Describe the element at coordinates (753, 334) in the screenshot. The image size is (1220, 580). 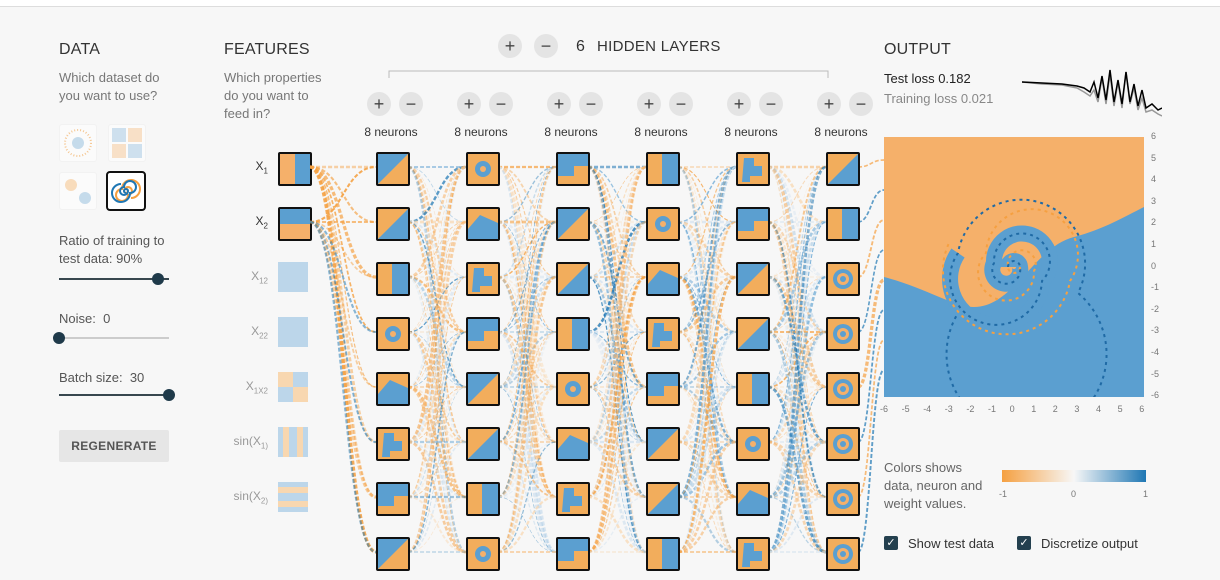
I see `neuron-l5-n4` at that location.